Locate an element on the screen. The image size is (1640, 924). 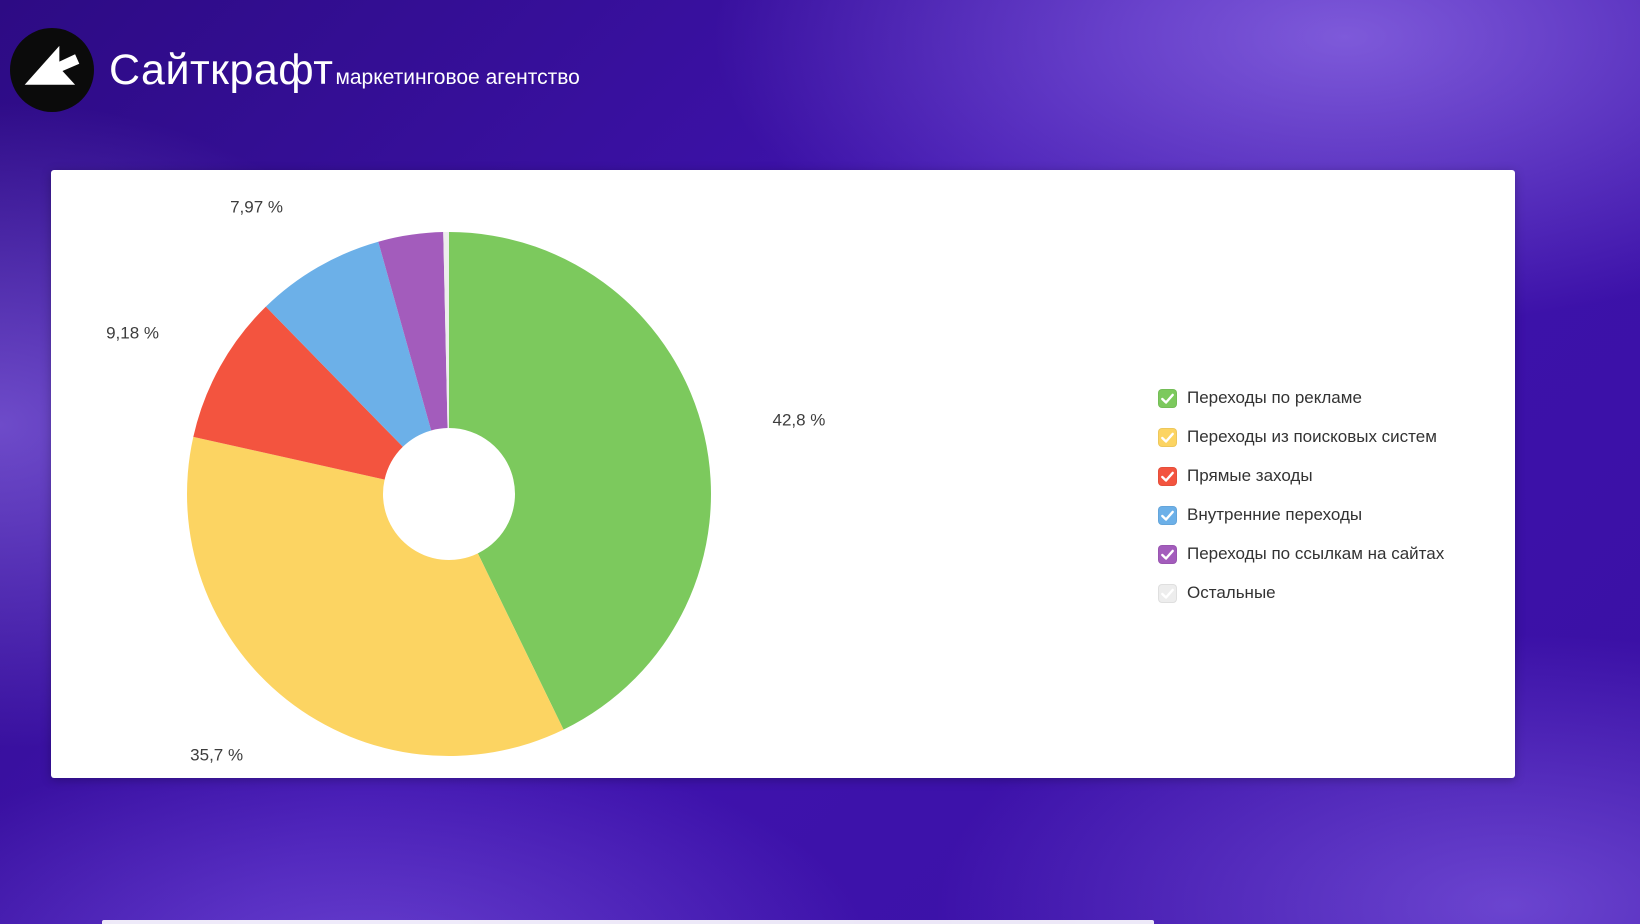
legend-item-0: Переходы по рекламе is located at coordinates (1301, 398).